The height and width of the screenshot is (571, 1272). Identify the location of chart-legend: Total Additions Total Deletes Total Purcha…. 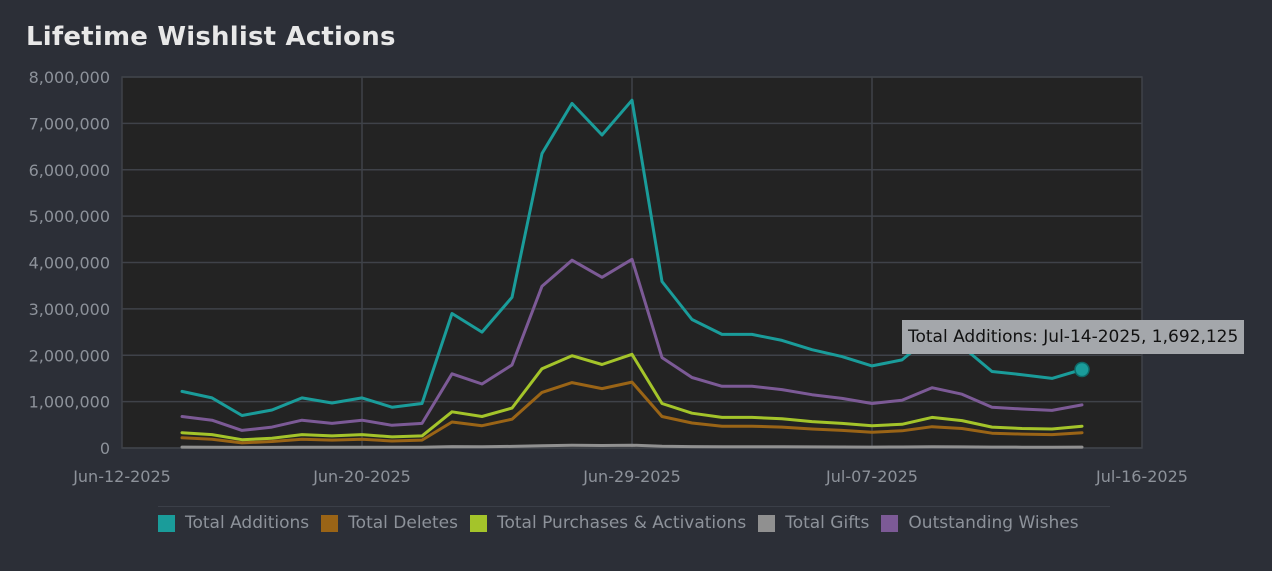
(634, 522).